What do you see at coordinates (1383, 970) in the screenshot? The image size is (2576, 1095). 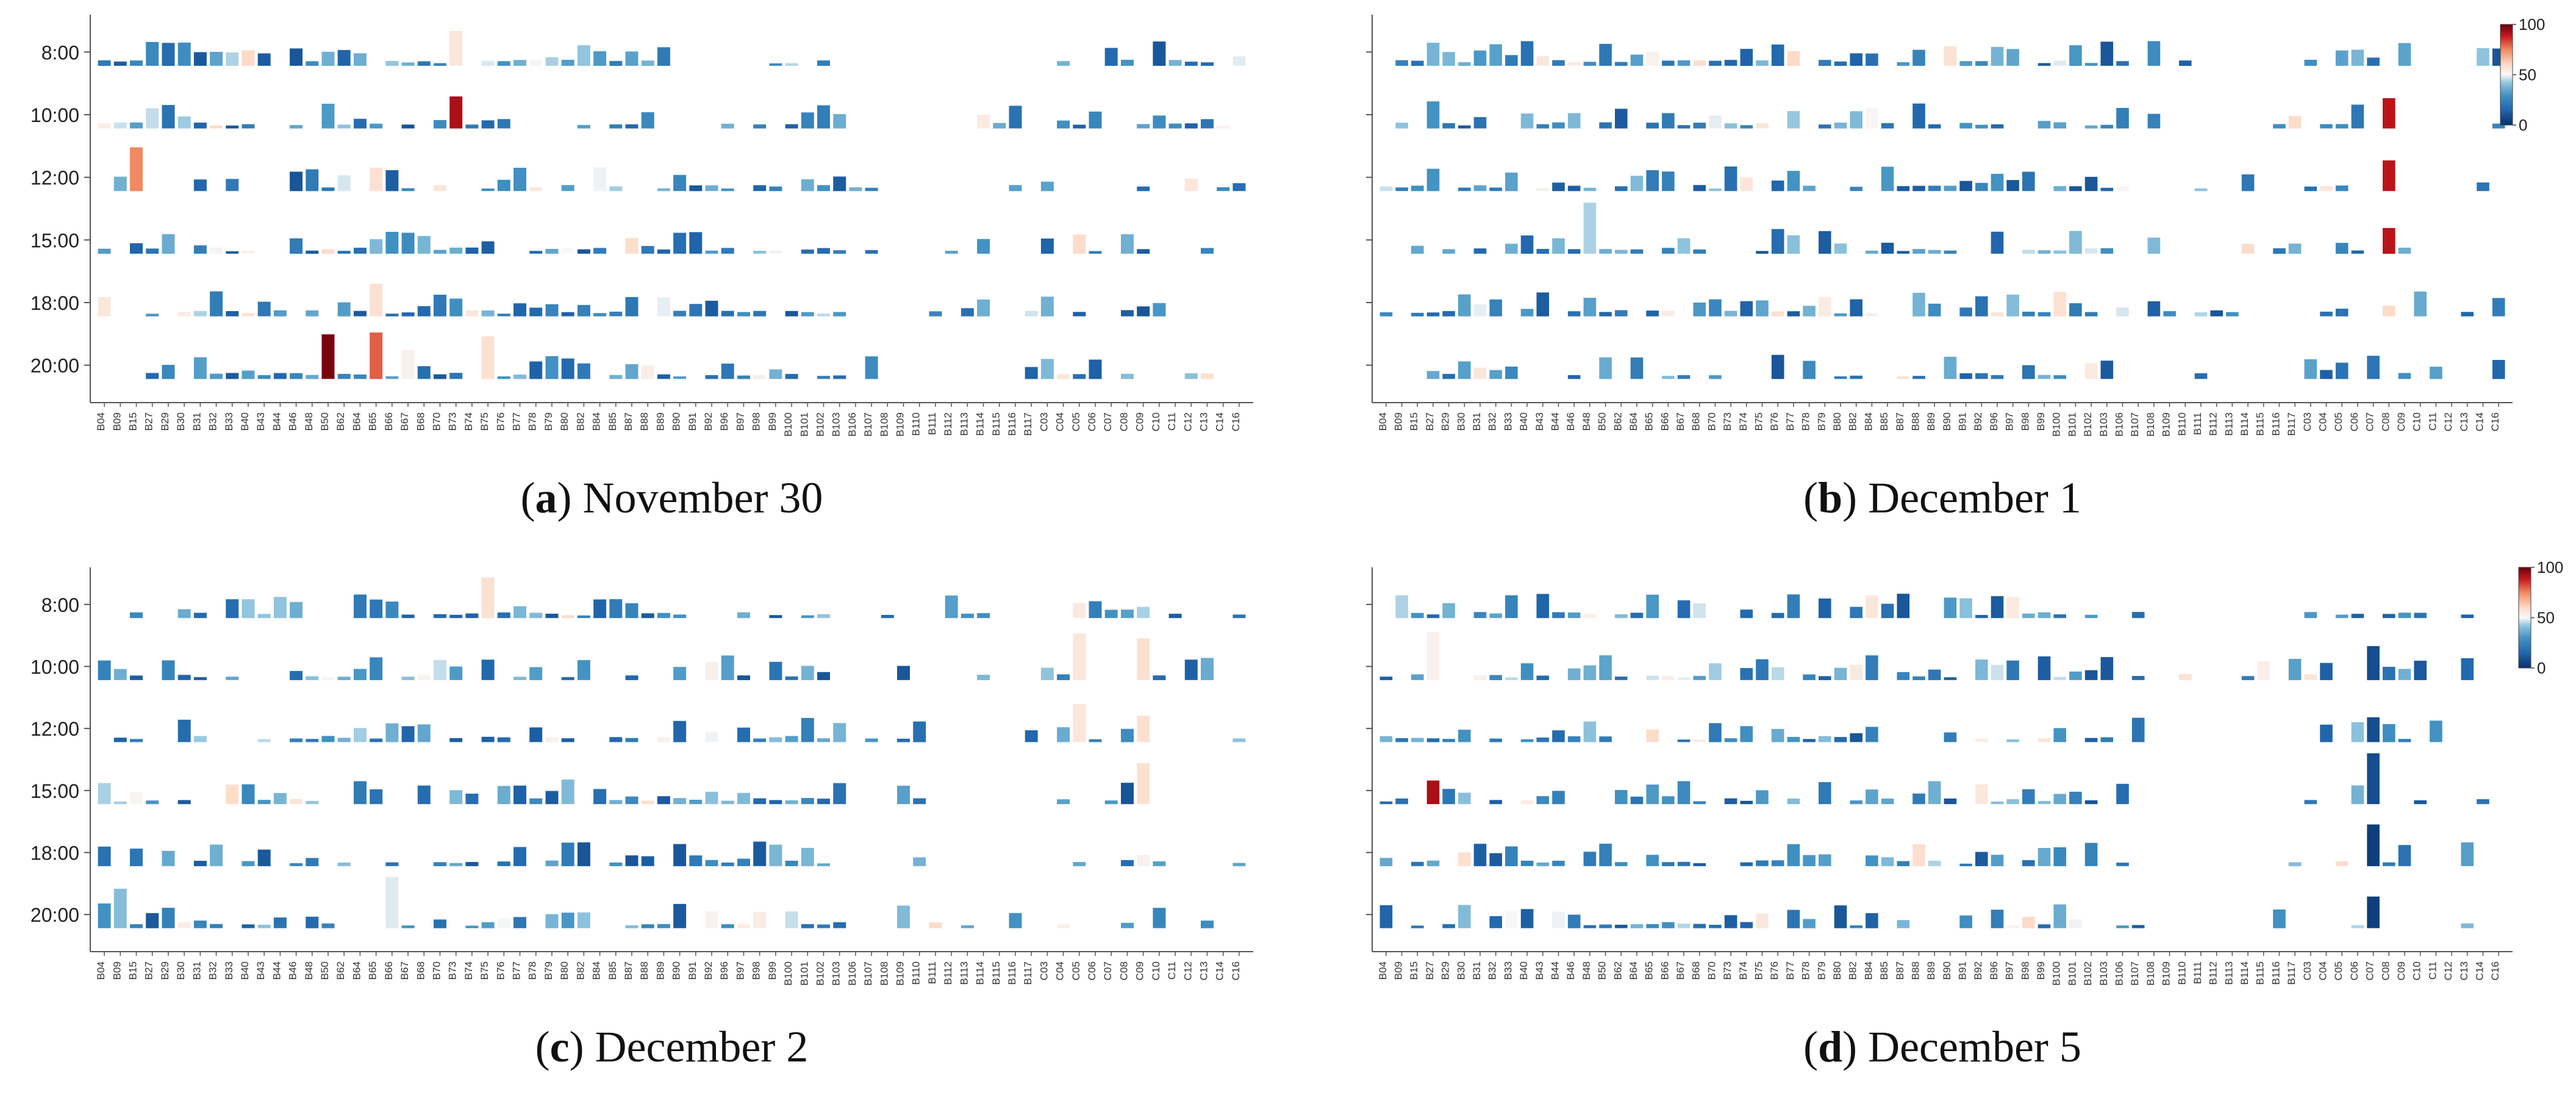 I see `x-tick-label: B04` at bounding box center [1383, 970].